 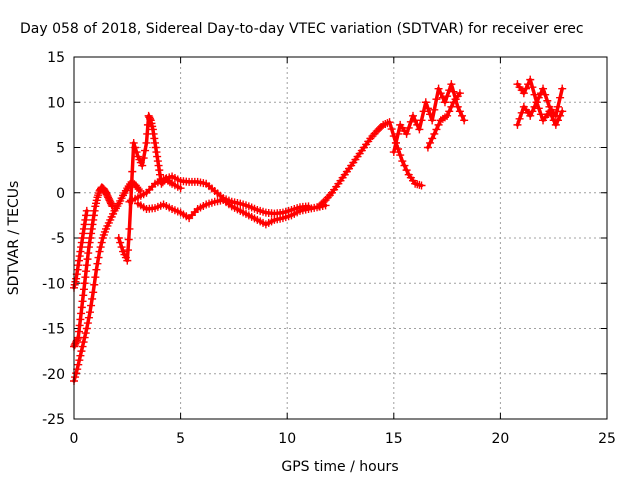 What do you see at coordinates (500, 439) in the screenshot?
I see `x-tick-label: 20` at bounding box center [500, 439].